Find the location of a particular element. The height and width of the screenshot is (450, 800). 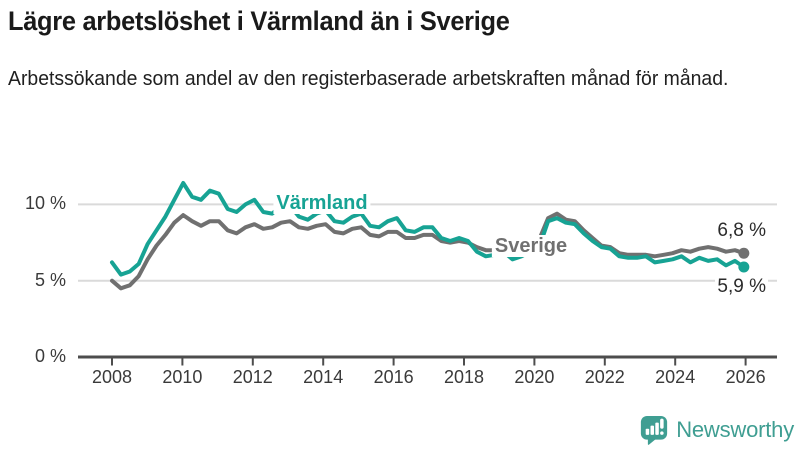

newsworthy-logo: Newsworthy is located at coordinates (717, 430).